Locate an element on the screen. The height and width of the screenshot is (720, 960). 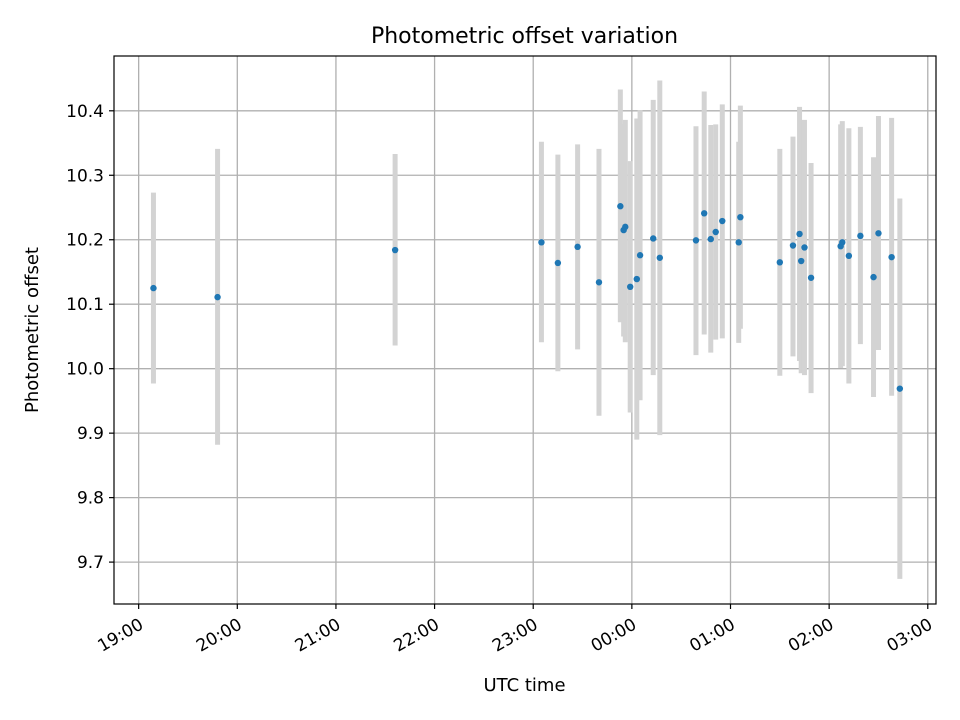
y-tick-label: 9.8 is located at coordinates (90, 499).